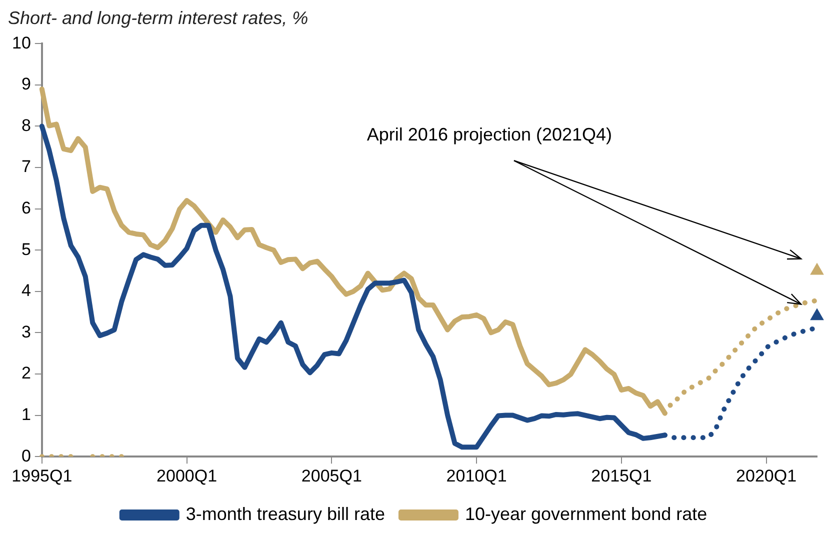  What do you see at coordinates (586, 514) in the screenshot?
I see `legend-label: 10-year government bond rate` at bounding box center [586, 514].